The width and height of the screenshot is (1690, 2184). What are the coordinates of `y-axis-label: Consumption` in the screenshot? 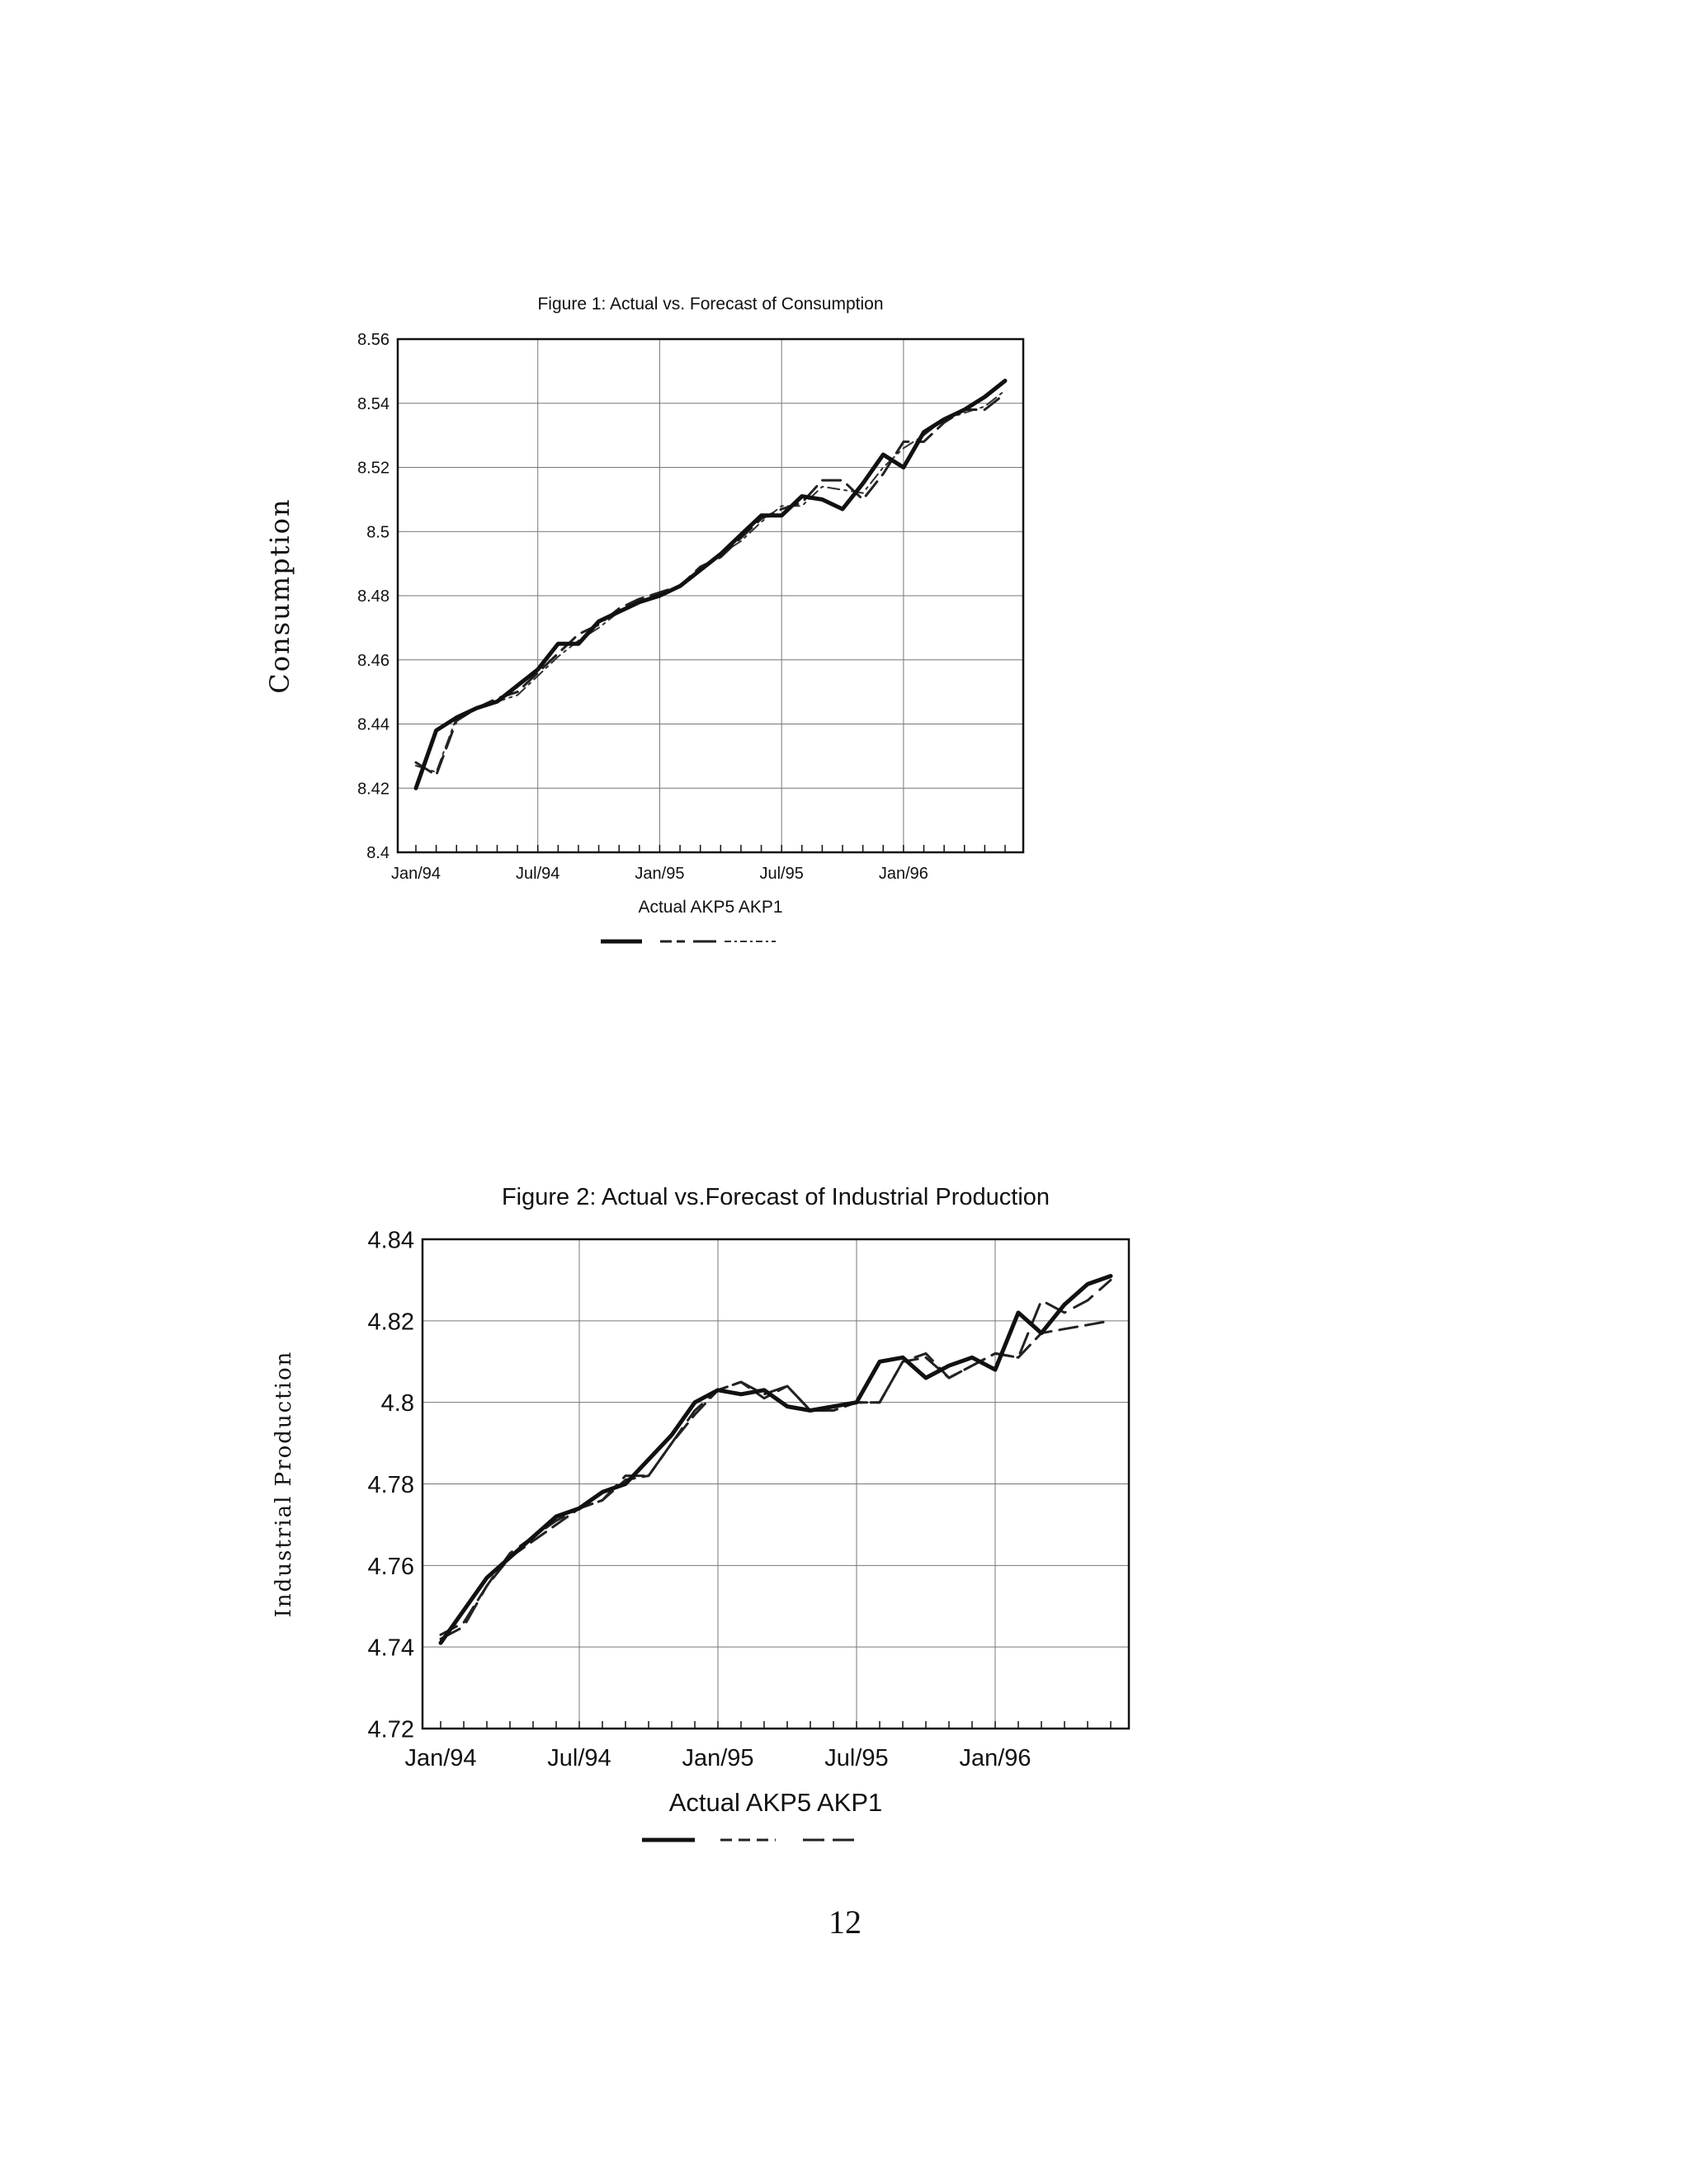 It's located at (279, 595).